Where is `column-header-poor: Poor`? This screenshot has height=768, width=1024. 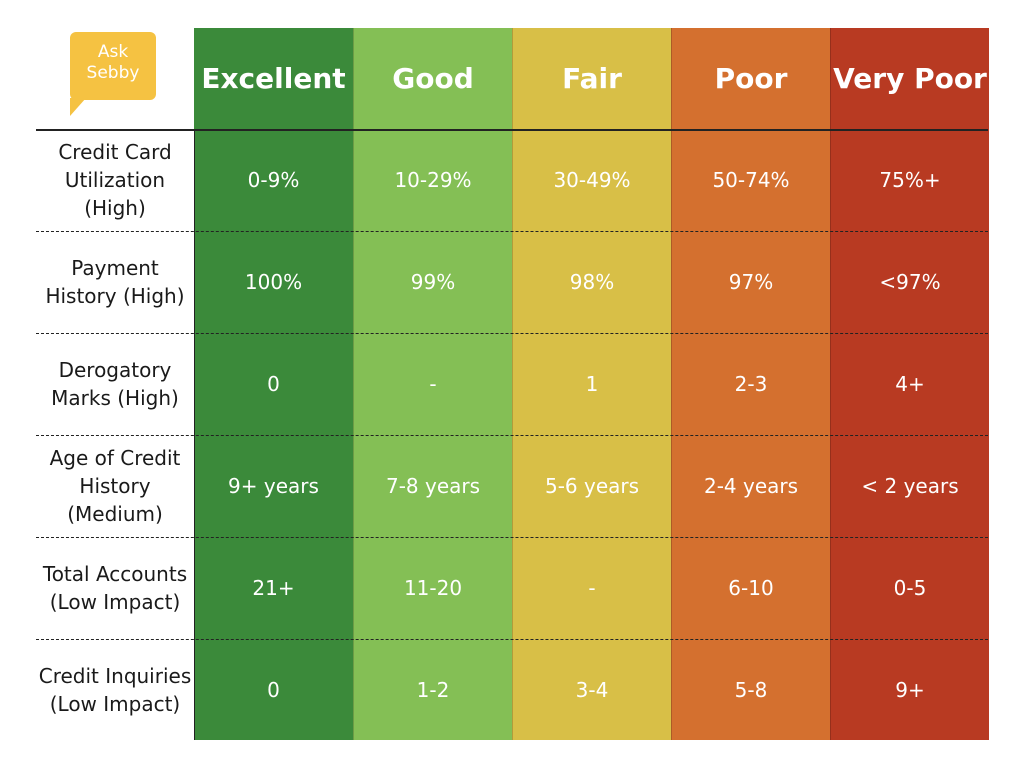
column-header-poor: Poor is located at coordinates (751, 78).